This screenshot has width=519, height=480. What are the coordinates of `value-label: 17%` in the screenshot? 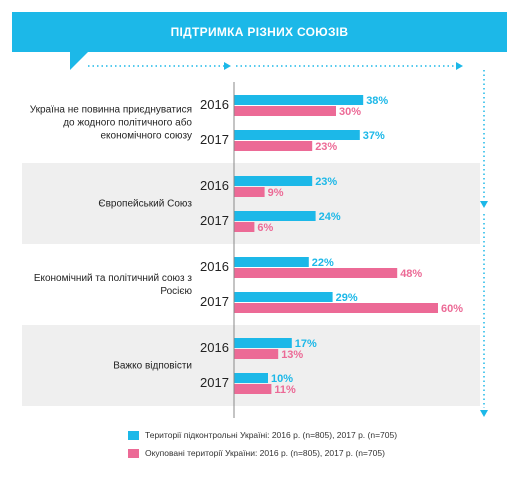 It's located at (306, 344).